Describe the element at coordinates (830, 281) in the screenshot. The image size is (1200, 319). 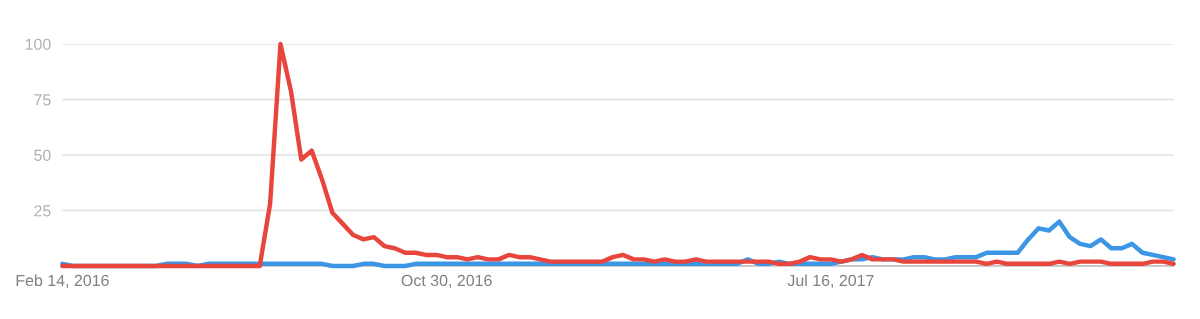
I see `x-tick-label: Jul 16, 2017` at that location.